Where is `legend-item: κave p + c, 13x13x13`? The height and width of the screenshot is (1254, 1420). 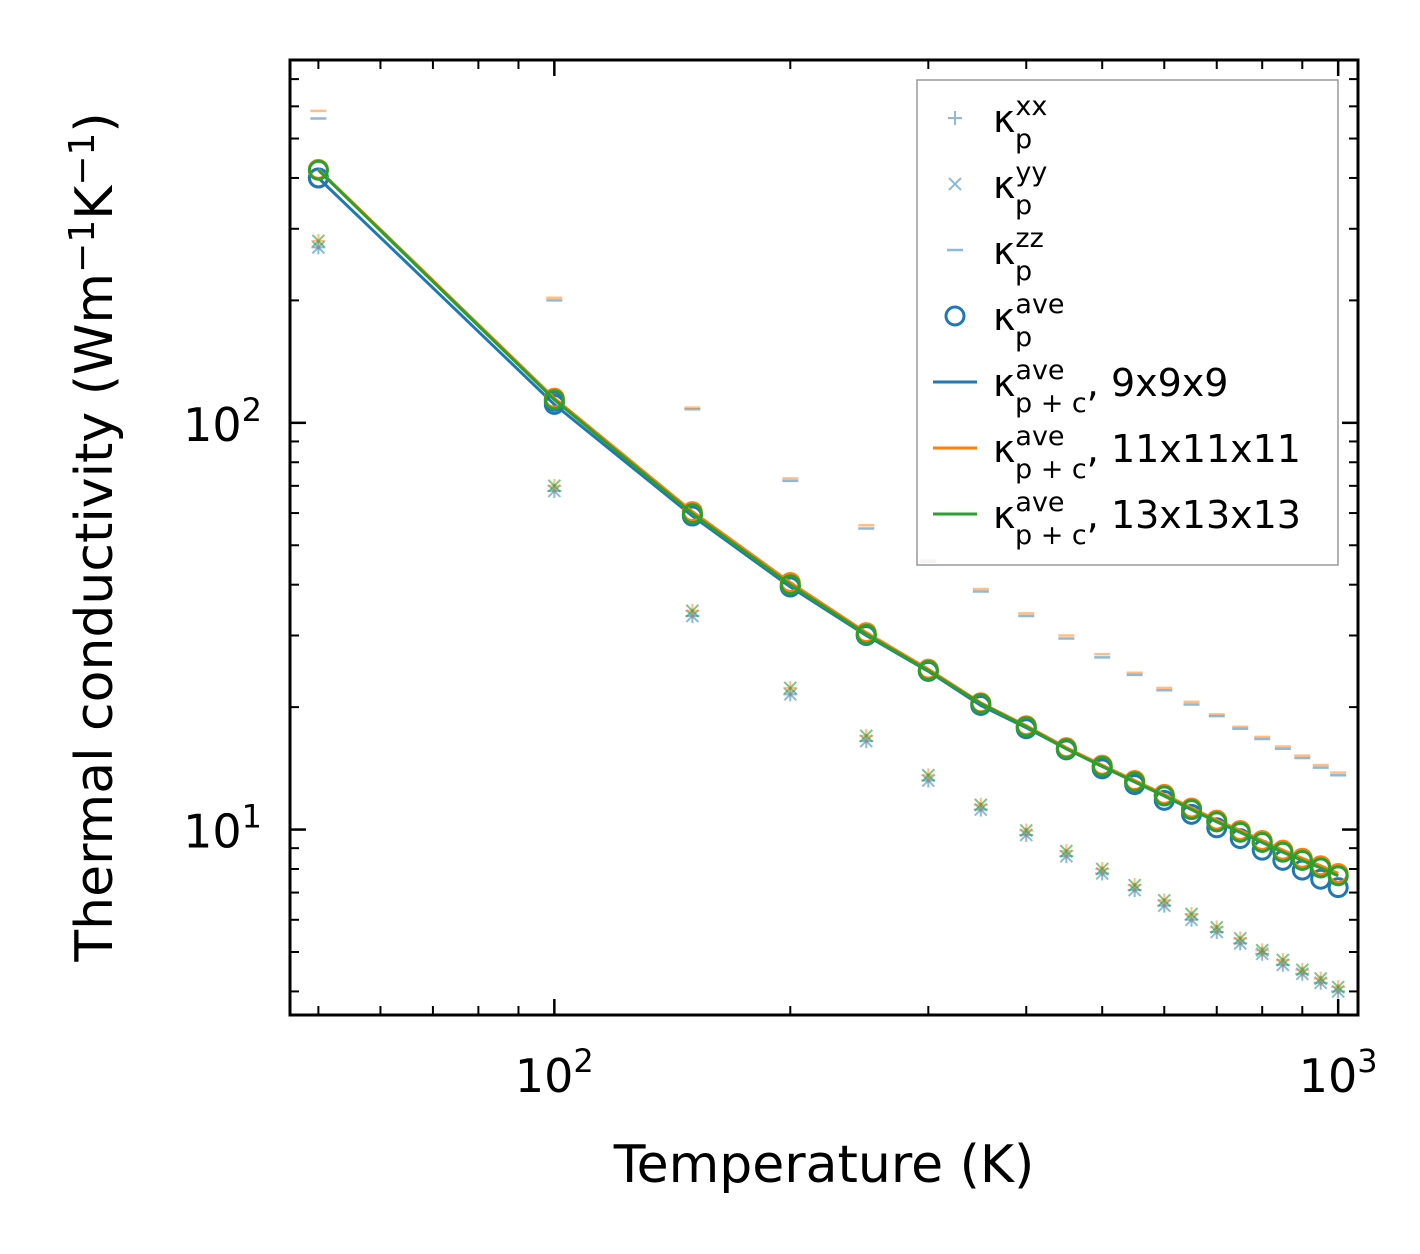
legend-item: κave p + c, 13x13x13 is located at coordinates (1117, 519).